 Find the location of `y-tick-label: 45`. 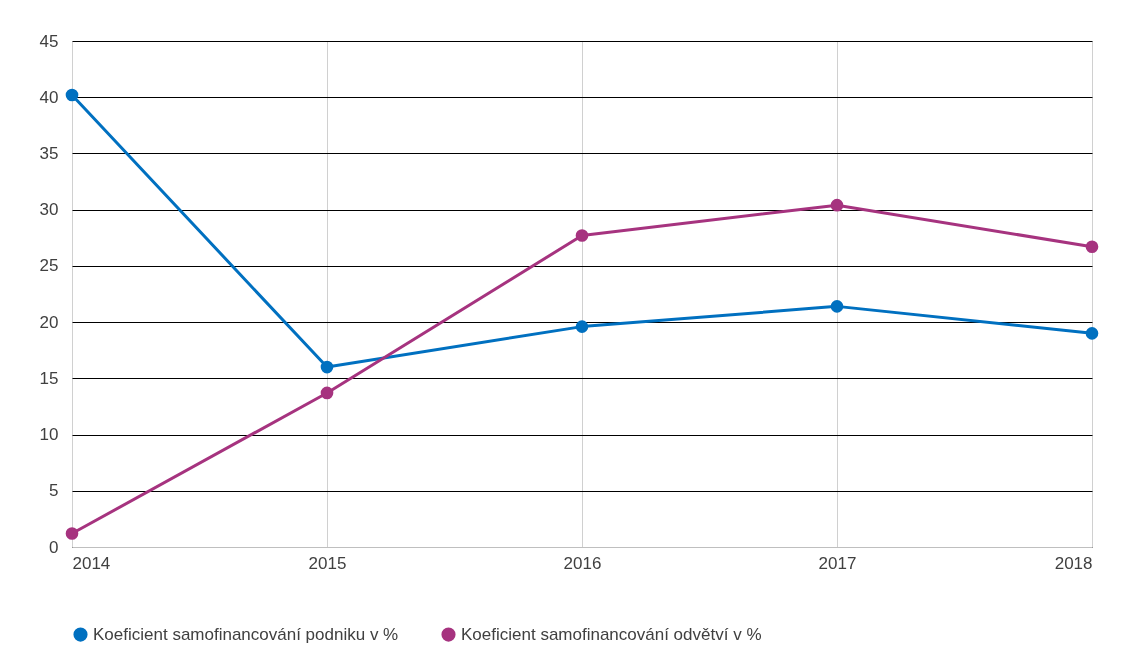

y-tick-label: 45 is located at coordinates (49, 41).